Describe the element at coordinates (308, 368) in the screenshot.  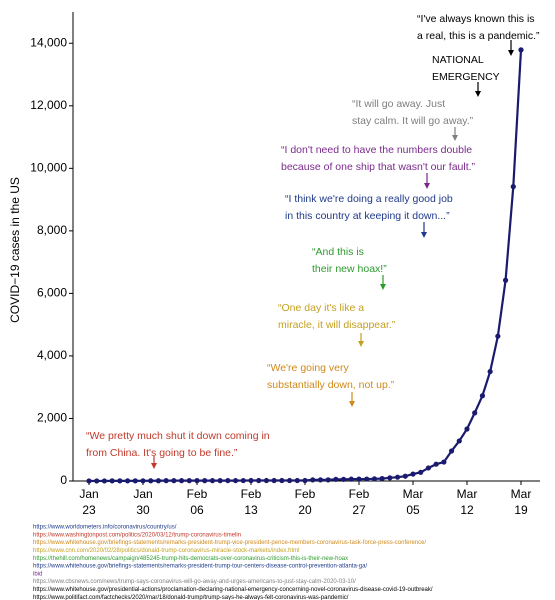
I see `annotation-text: “We're going very` at that location.